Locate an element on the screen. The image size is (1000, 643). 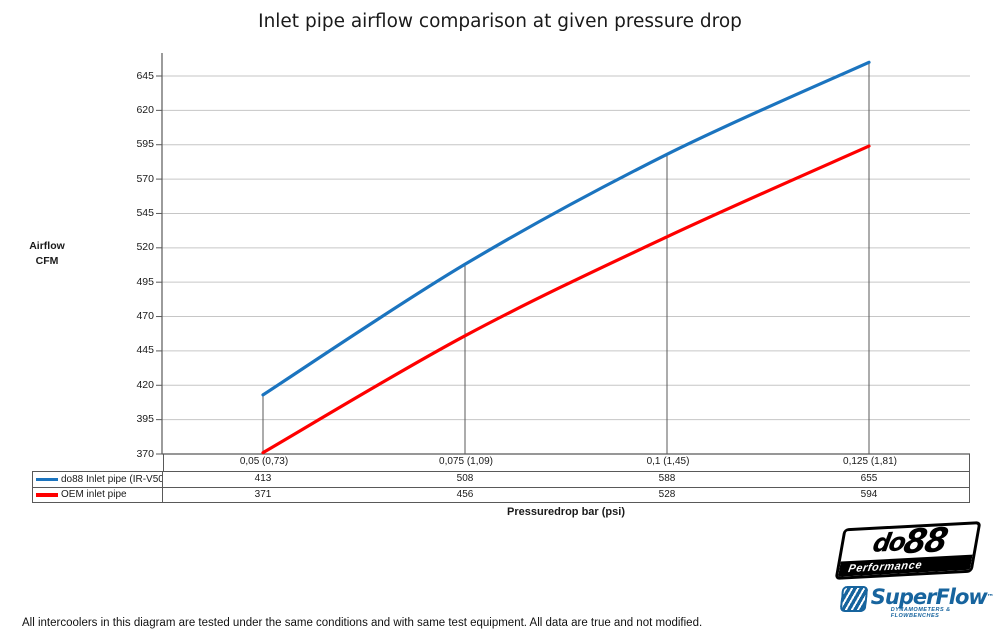
superflow-wave-icon is located at coordinates (854, 599).